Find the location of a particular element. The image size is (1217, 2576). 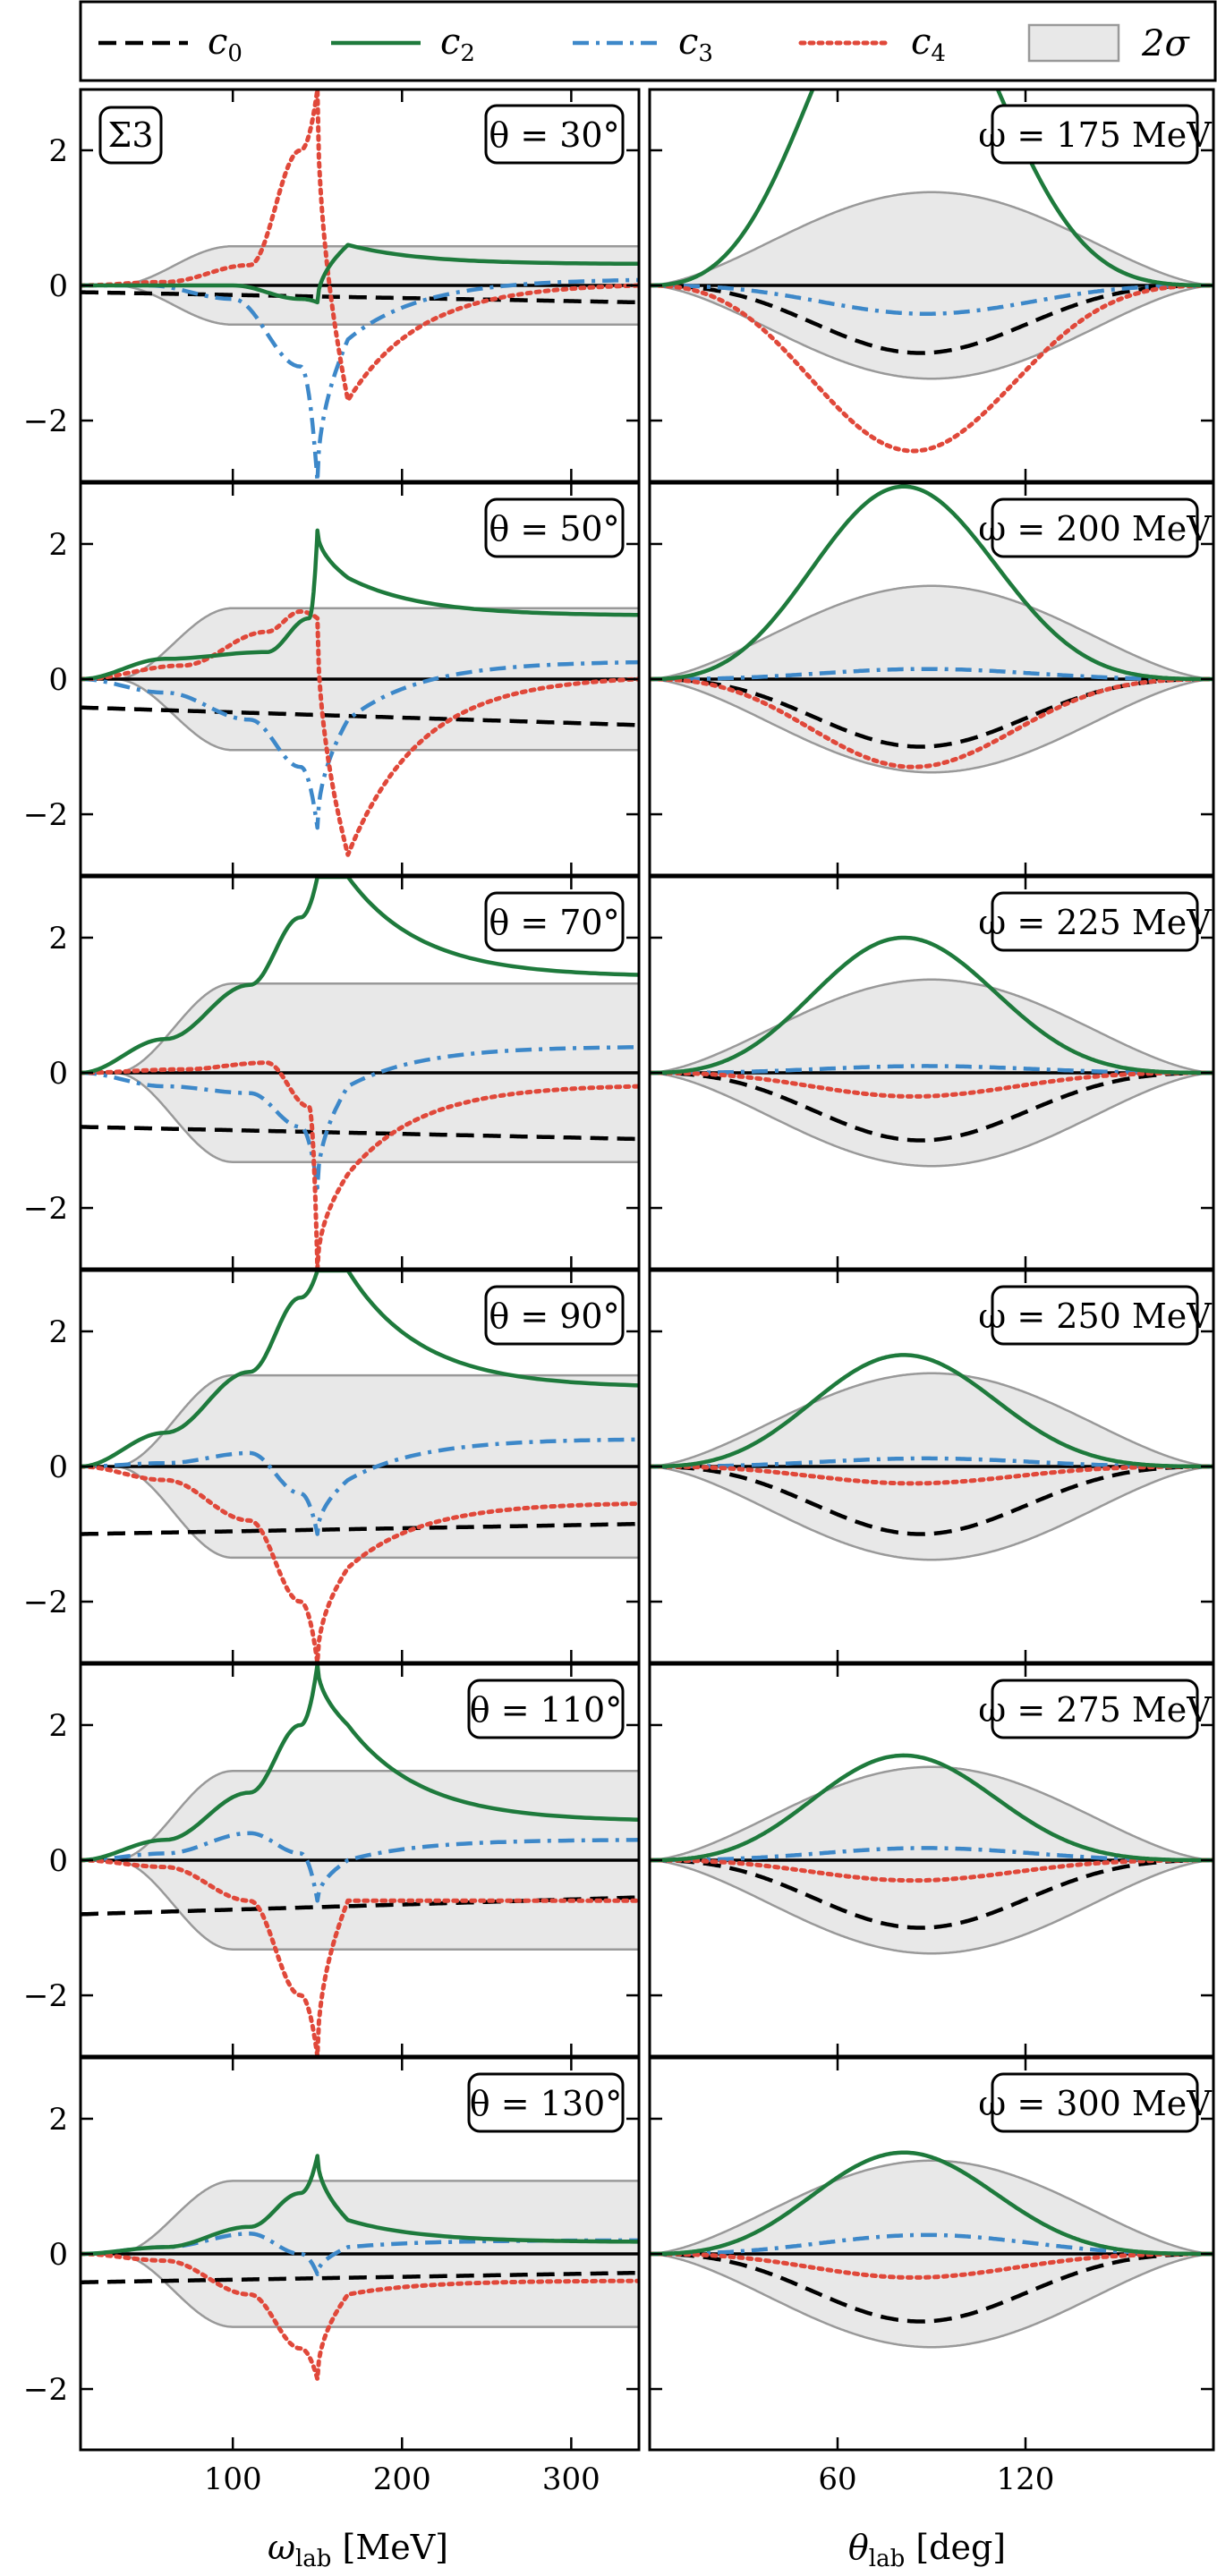

panel-annotation: θ = 50° is located at coordinates (554, 528).